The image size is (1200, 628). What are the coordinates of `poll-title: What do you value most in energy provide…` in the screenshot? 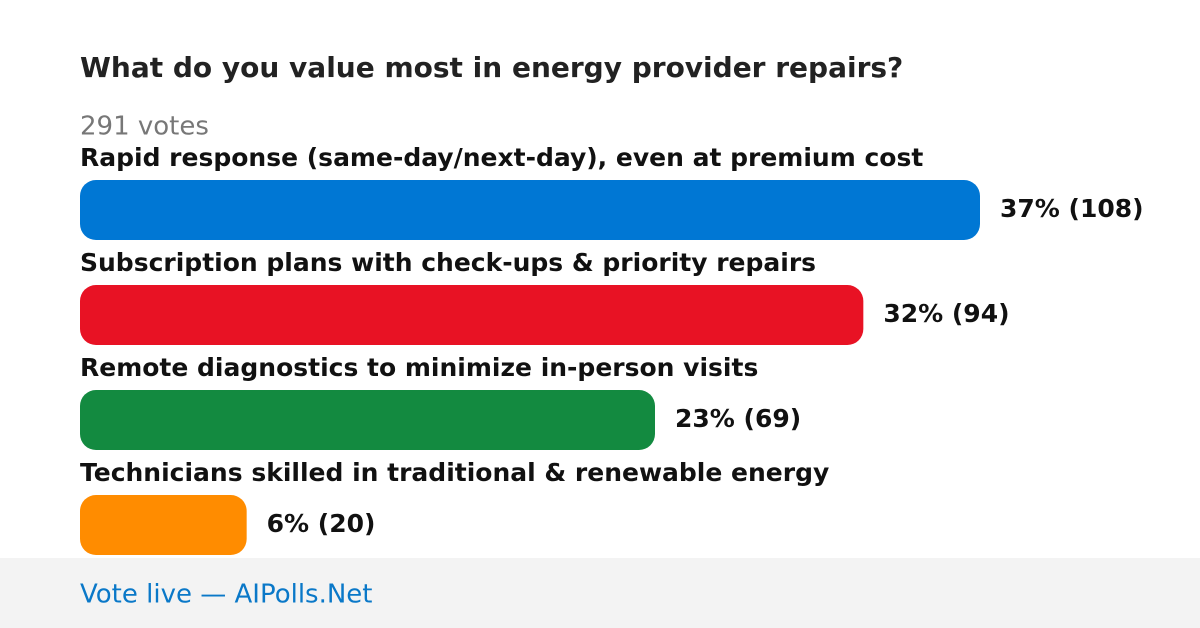 It's located at (491, 67).